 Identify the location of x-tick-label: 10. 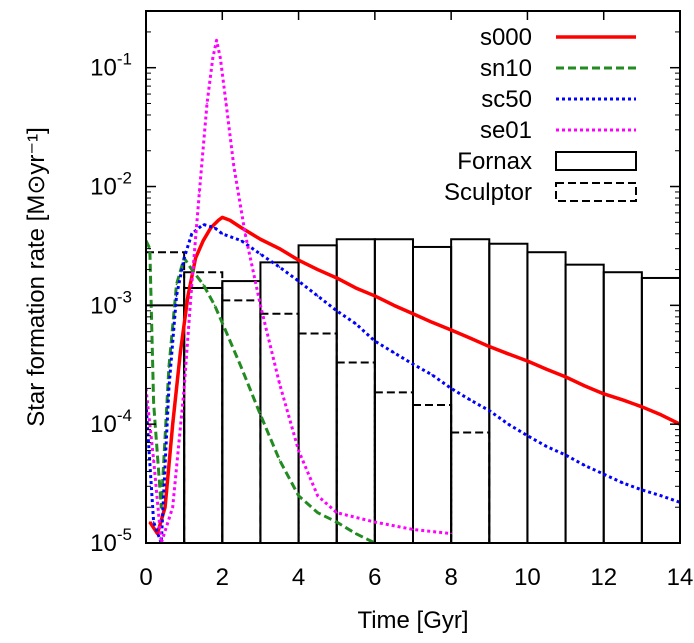
(527, 577).